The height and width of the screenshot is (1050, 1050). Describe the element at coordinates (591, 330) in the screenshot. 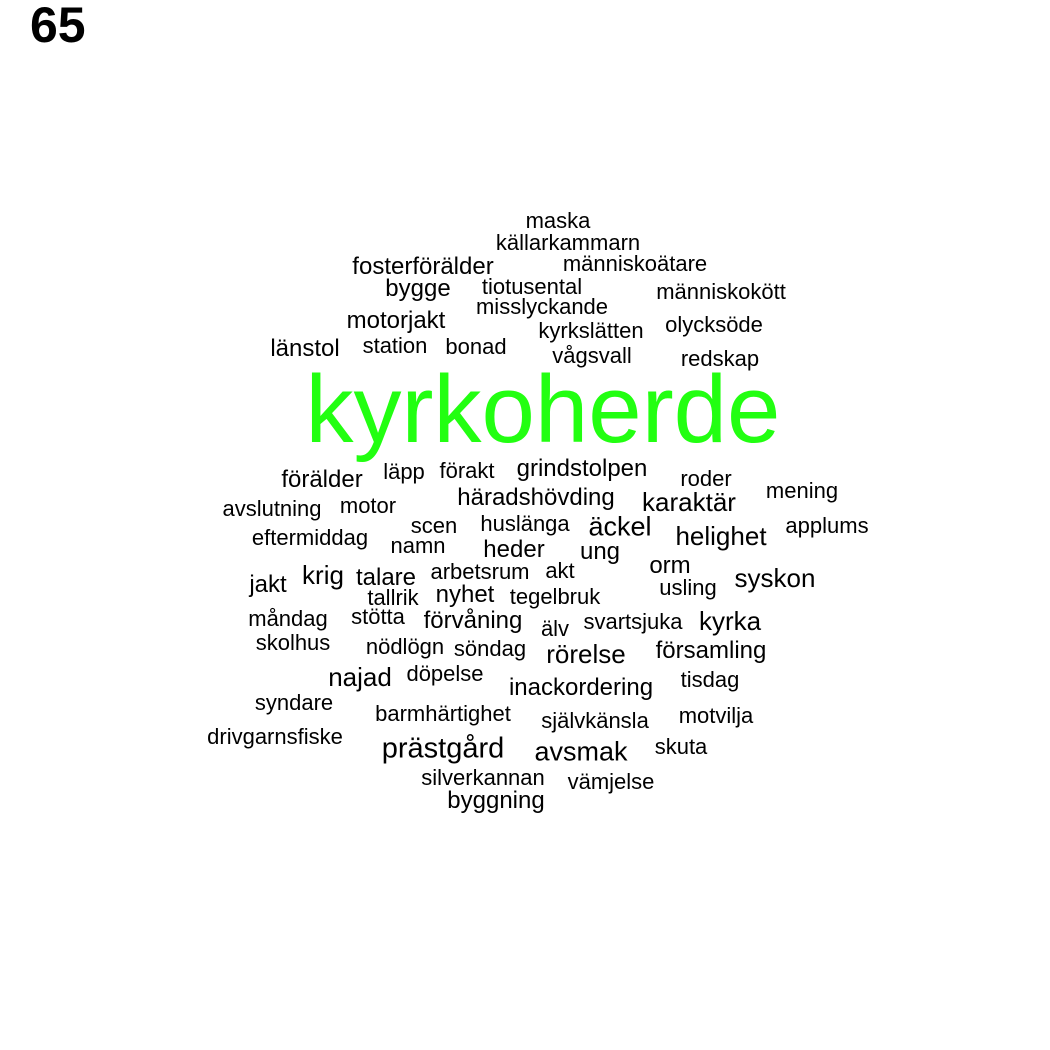

I see `cloud-word: kyrkslätten` at that location.